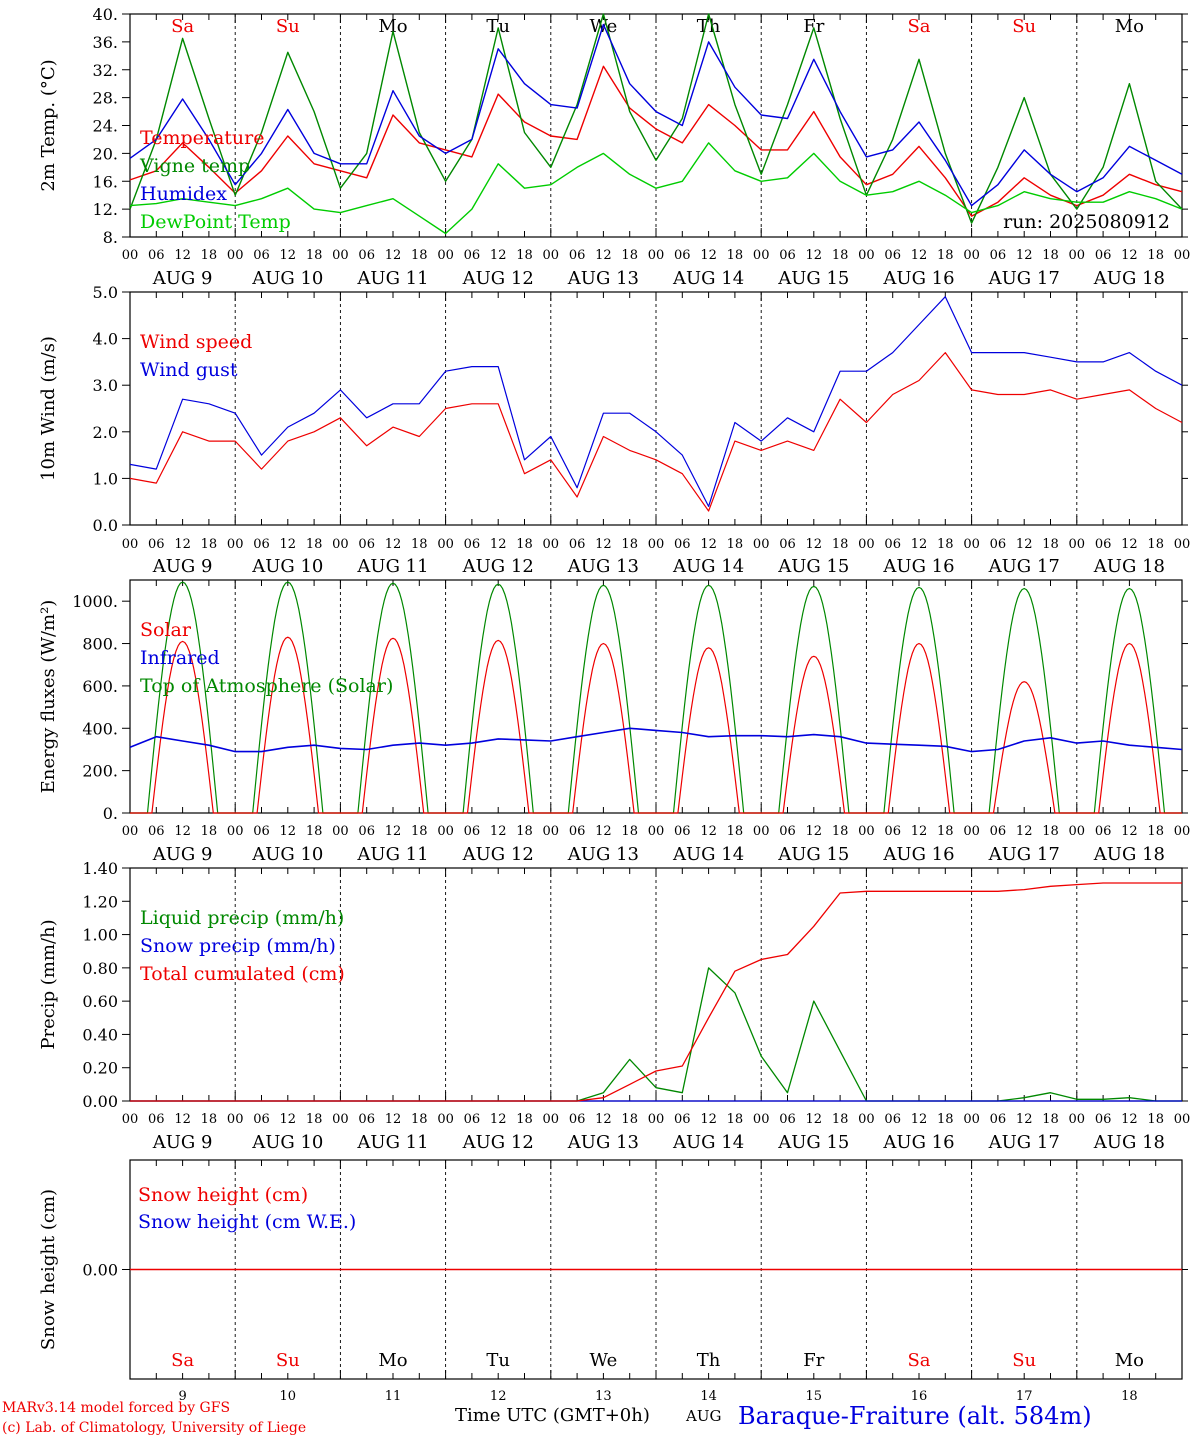  I want to click on legend-entry: Temperature, so click(202, 138).